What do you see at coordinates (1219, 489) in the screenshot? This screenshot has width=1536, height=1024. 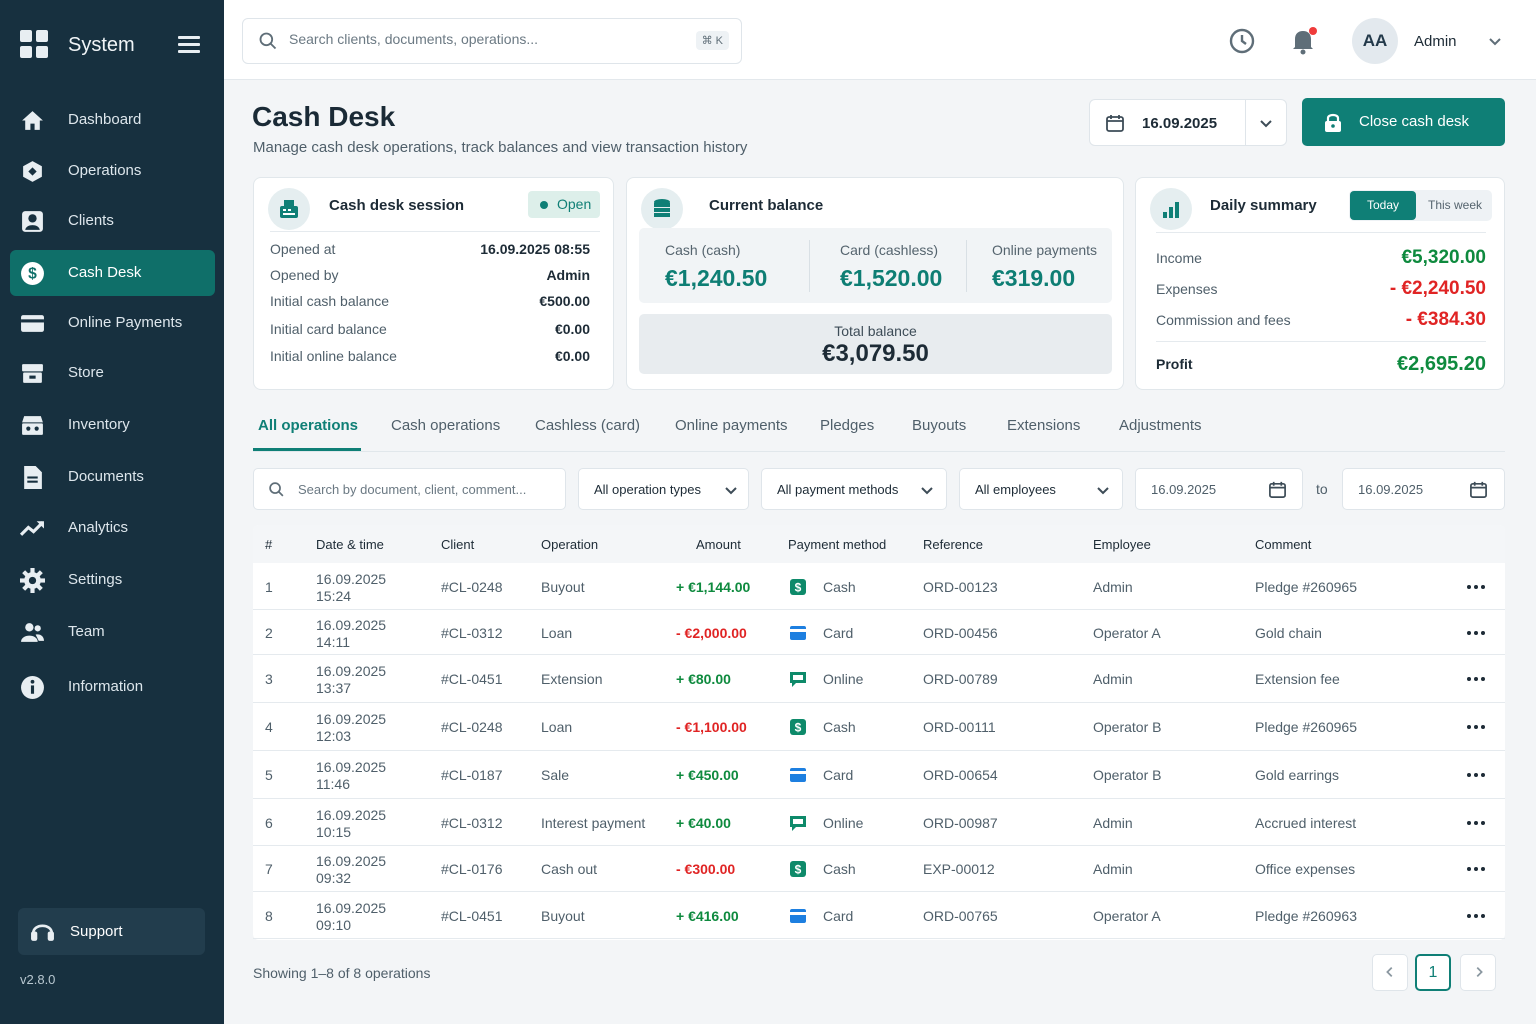 I see `date-from-input: 16.09.2025` at bounding box center [1219, 489].